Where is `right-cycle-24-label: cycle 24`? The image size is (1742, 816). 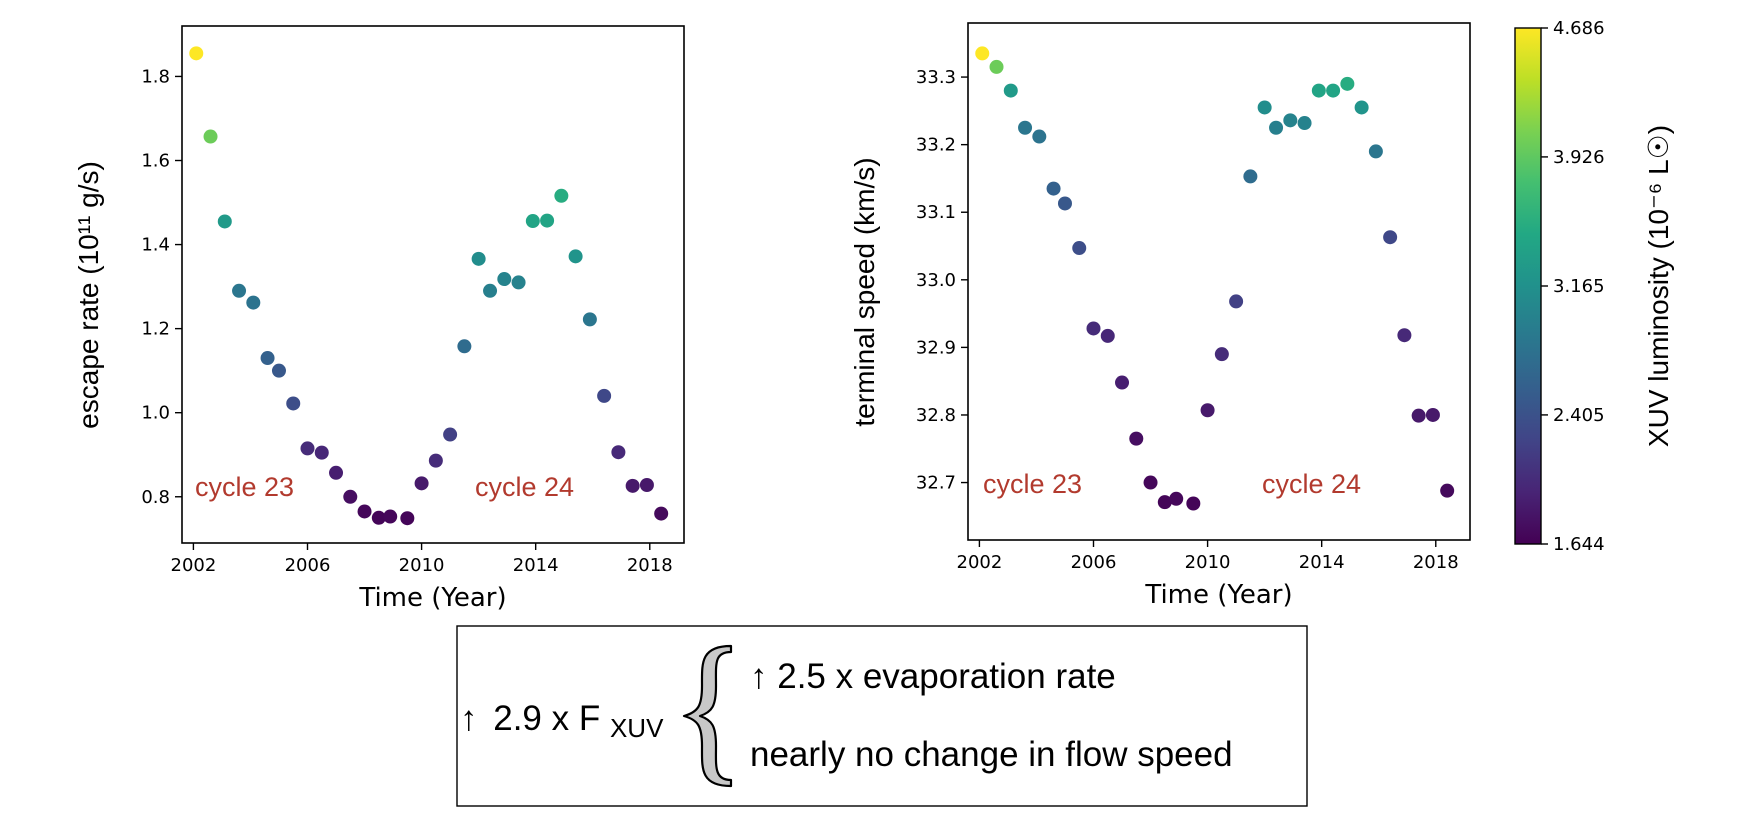
right-cycle-24-label: cycle 24 is located at coordinates (1311, 484).